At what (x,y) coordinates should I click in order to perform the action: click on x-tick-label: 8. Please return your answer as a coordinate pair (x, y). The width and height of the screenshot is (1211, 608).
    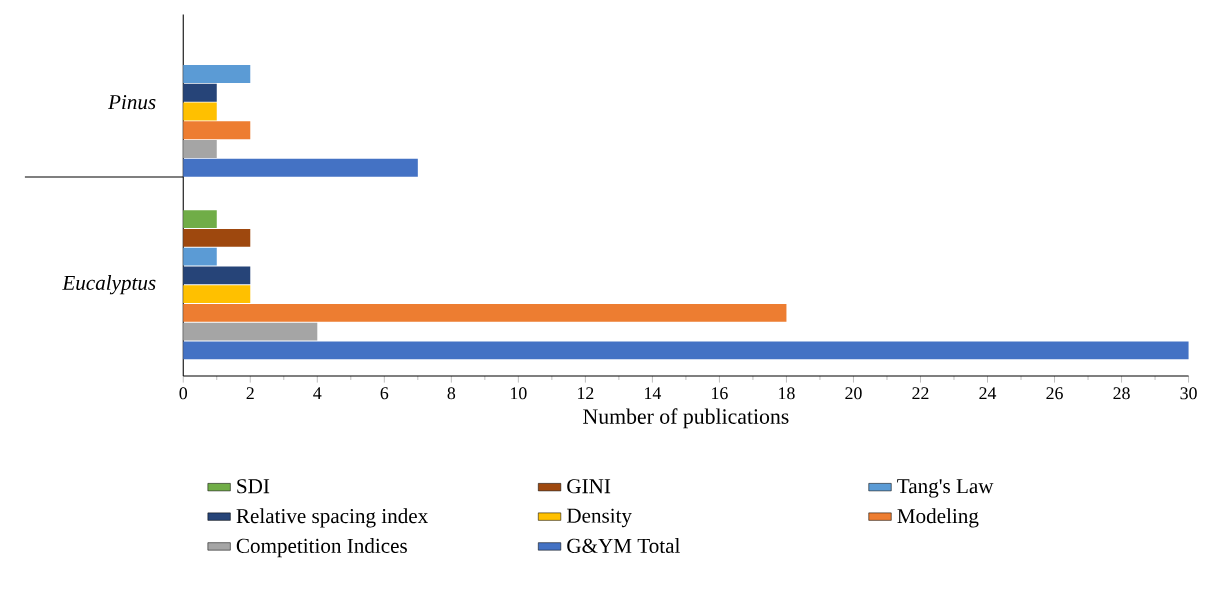
    Looking at the image, I should click on (451, 393).